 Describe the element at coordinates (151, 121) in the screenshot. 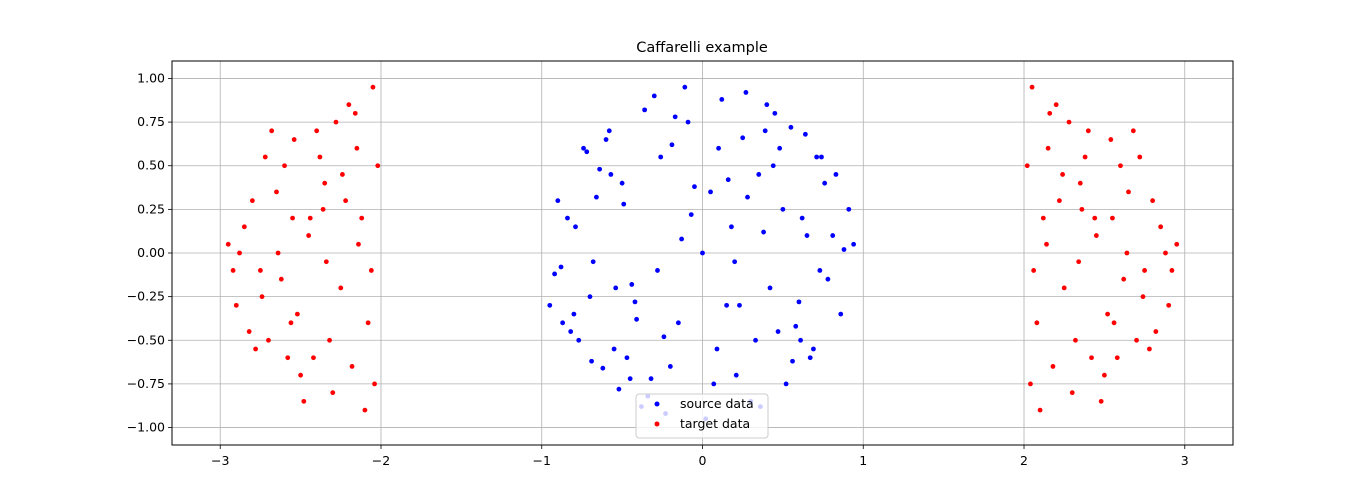

I see `y-tick-label: 0.75` at that location.